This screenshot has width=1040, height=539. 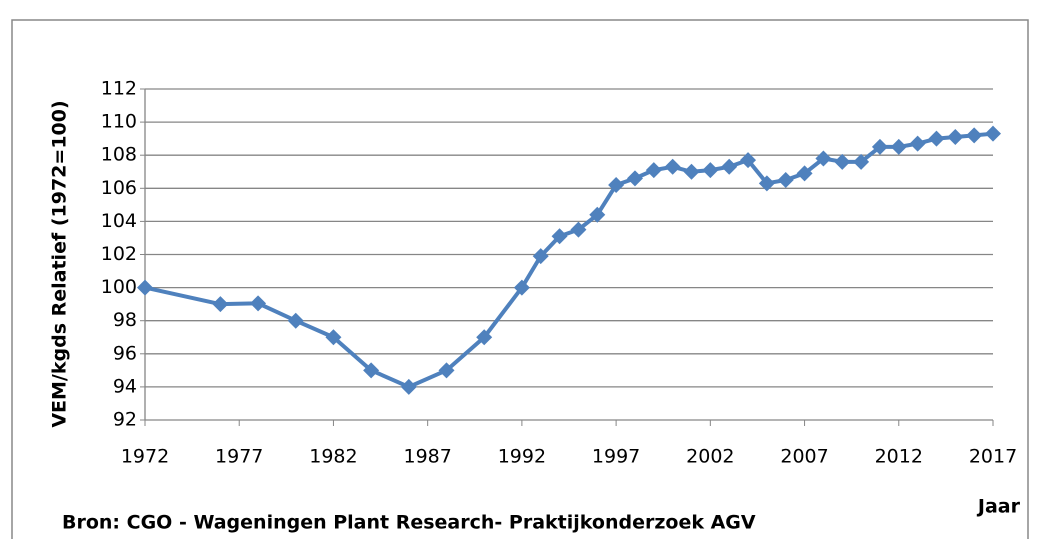 I want to click on y-tick-label: 110, so click(x=119, y=122).